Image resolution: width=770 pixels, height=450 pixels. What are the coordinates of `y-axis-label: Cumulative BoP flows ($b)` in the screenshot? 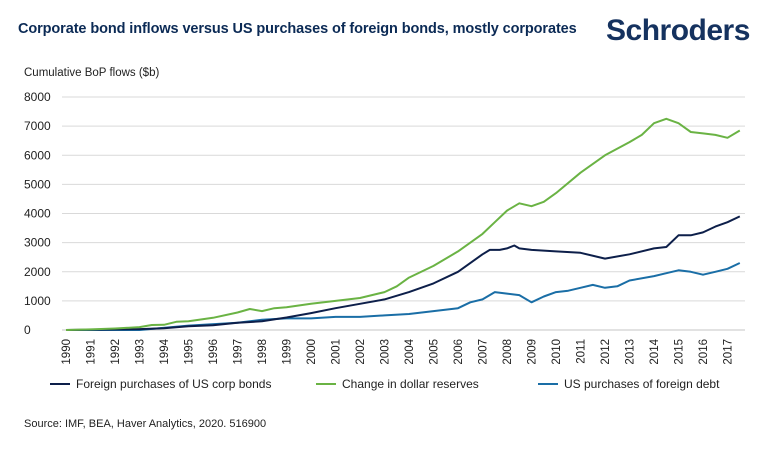 It's located at (92, 73).